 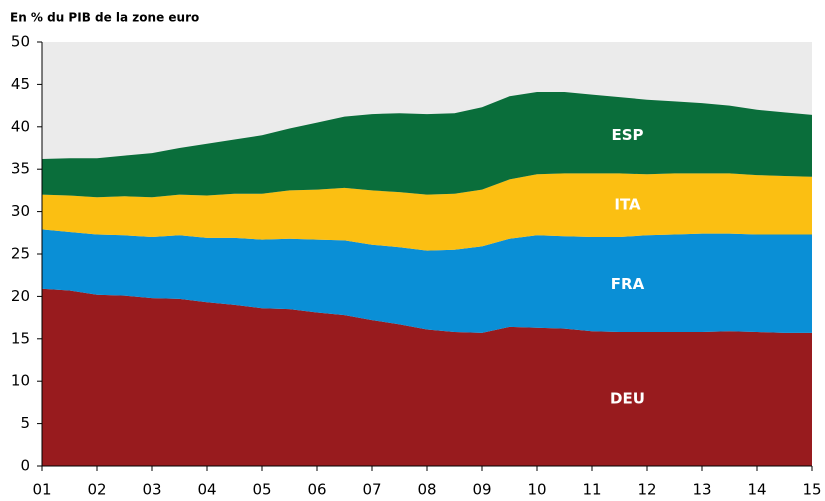 I want to click on x-tick-label: 13, so click(x=701, y=490).